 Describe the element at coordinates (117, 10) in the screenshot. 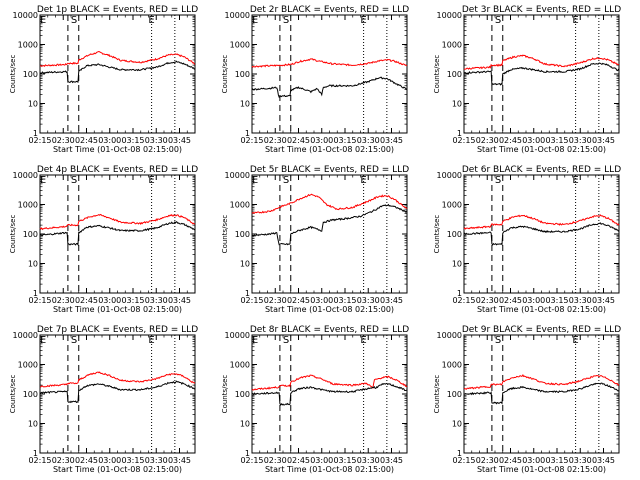

I see `panel-title: Det 1p BLACK = Events, RED = LLD` at that location.